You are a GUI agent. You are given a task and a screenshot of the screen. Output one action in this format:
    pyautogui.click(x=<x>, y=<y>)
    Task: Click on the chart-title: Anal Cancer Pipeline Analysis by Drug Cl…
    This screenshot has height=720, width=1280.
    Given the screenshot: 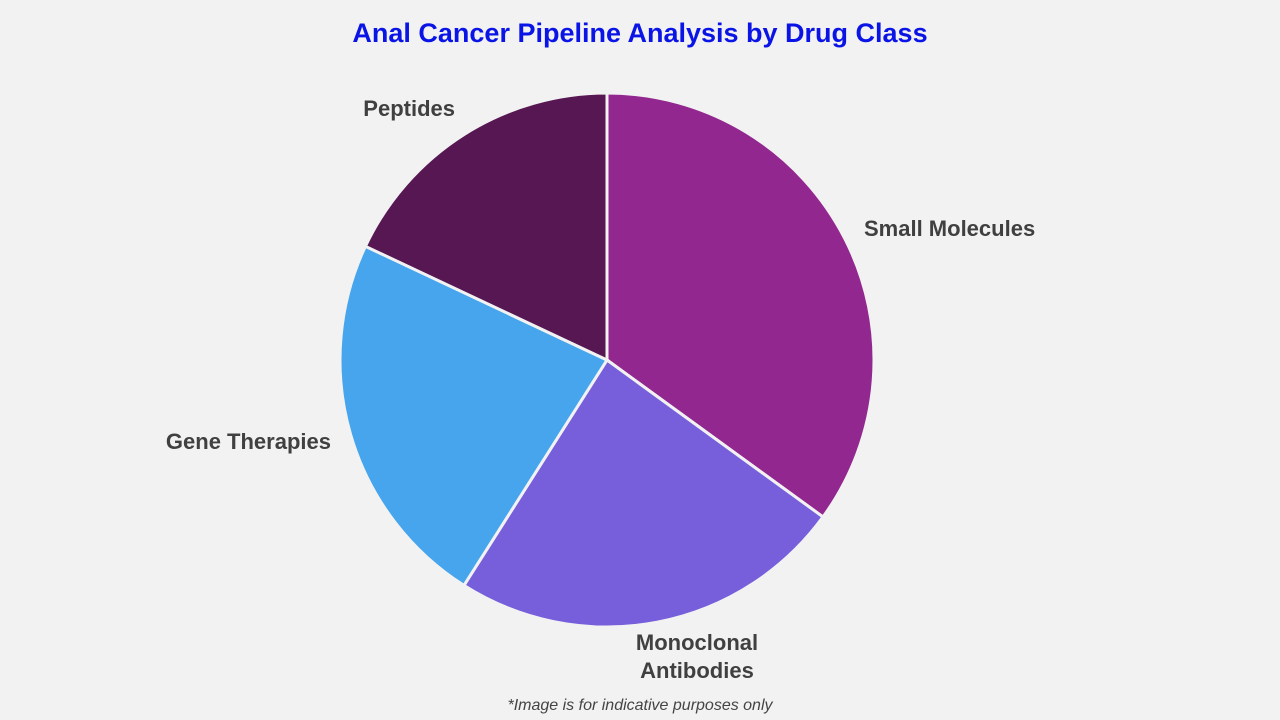 What is the action you would take?
    pyautogui.click(x=640, y=33)
    